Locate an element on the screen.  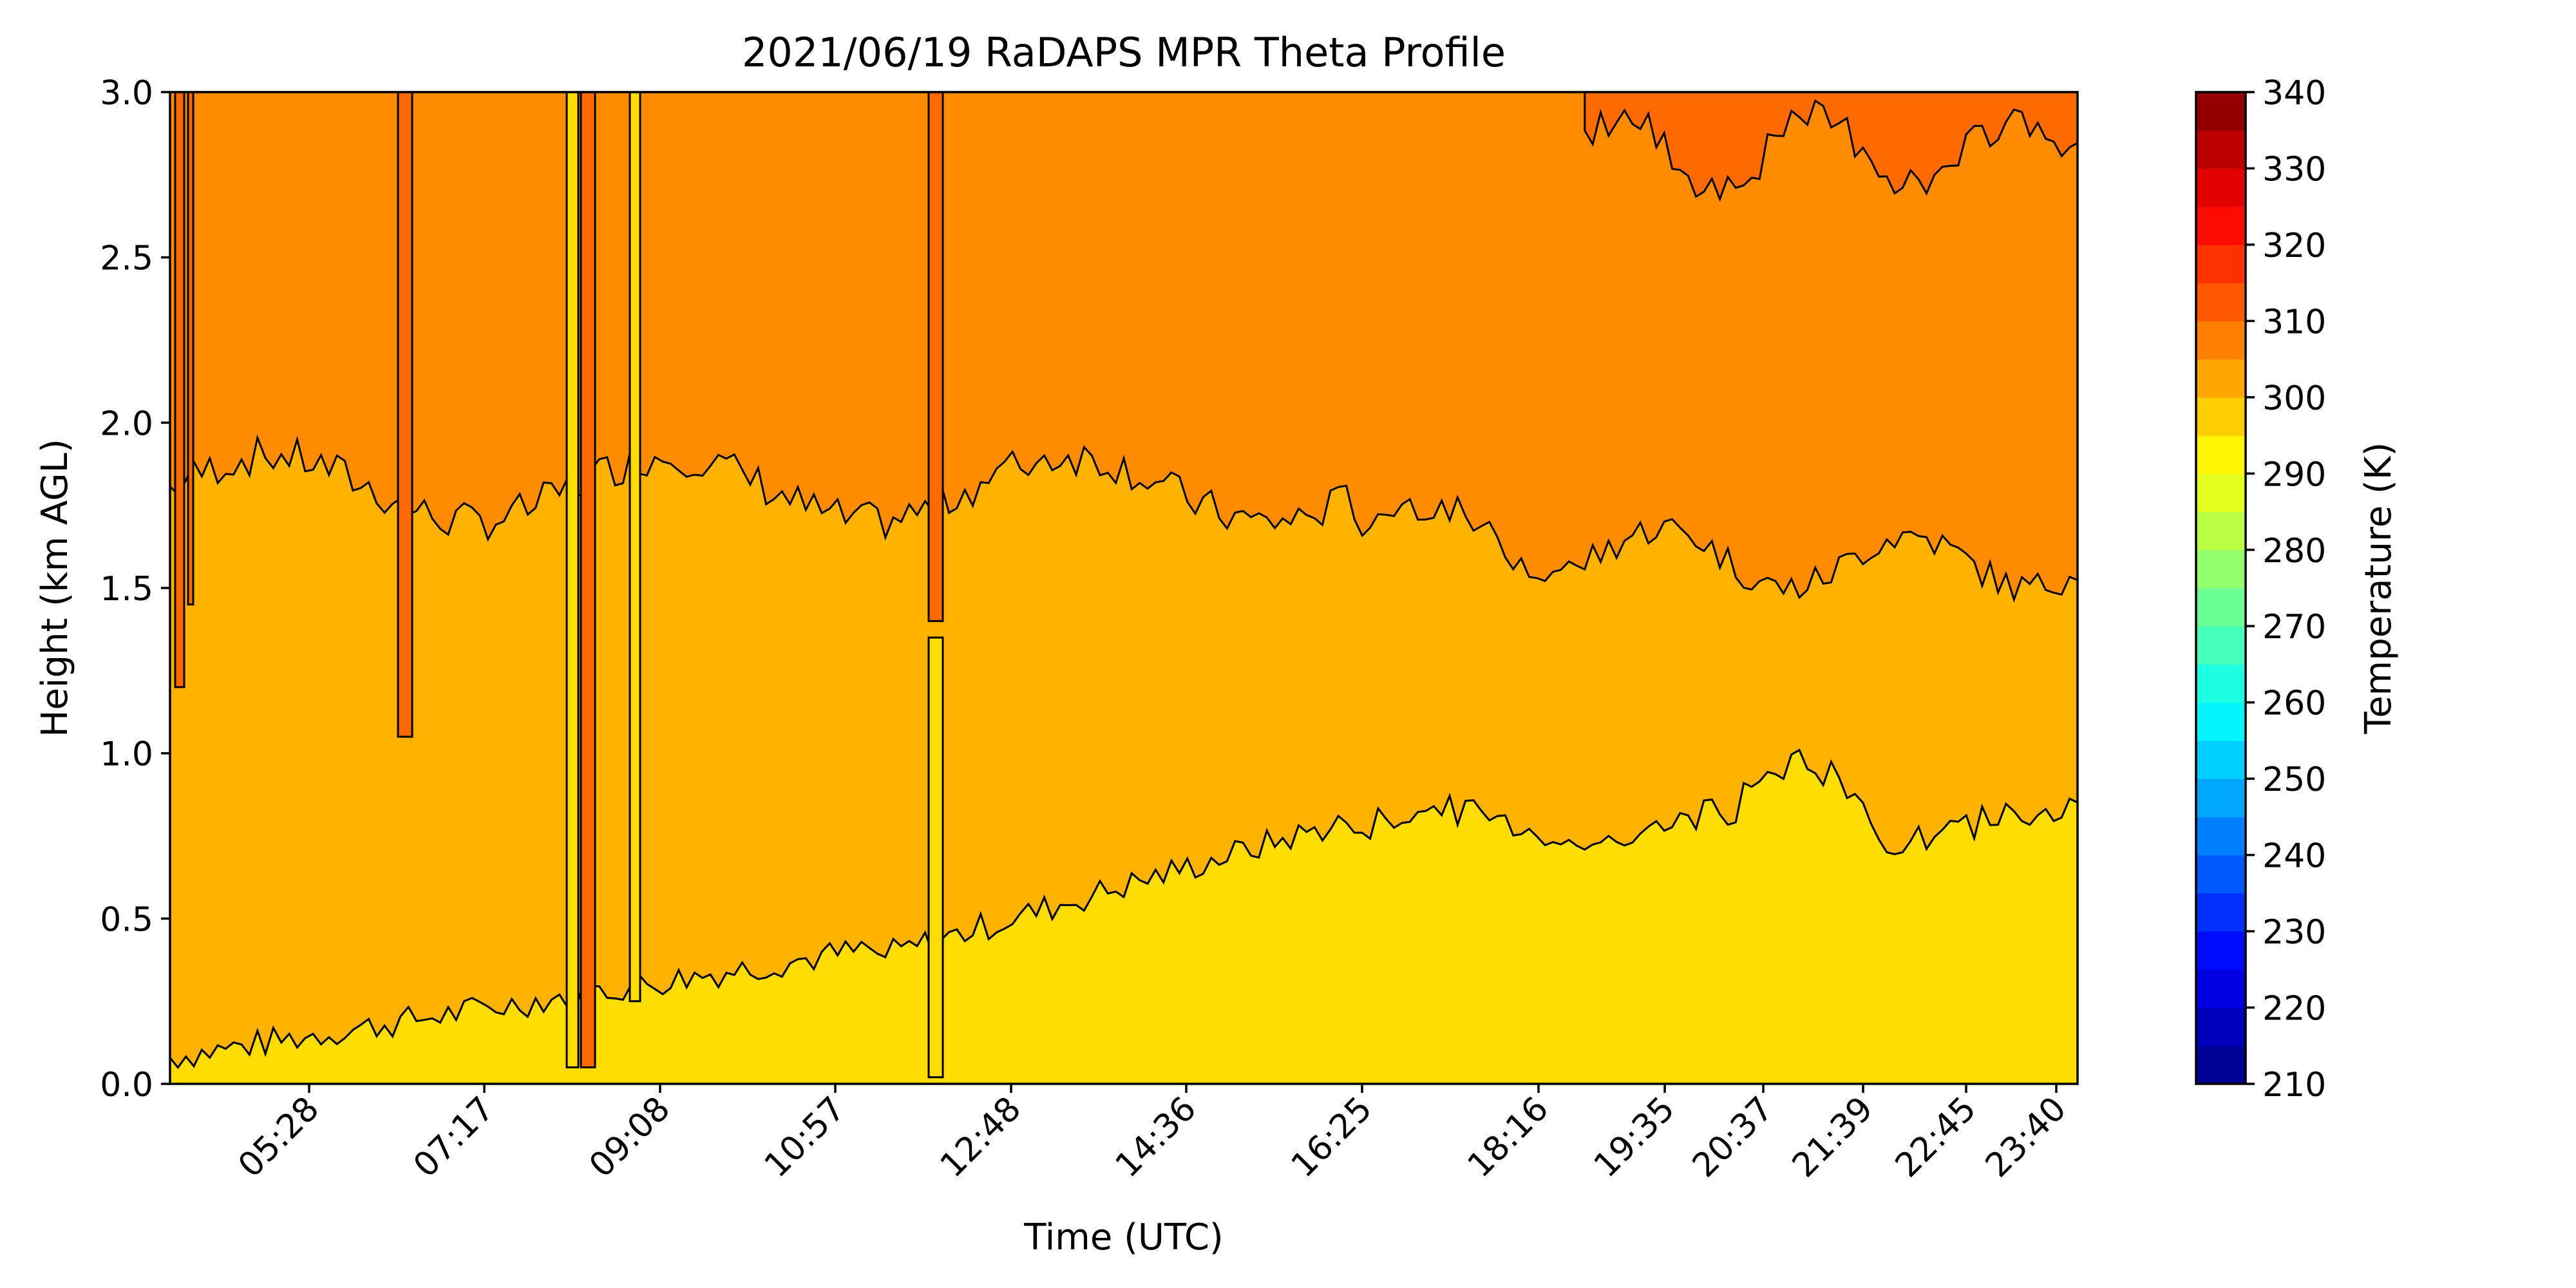
y-tick-label: 3.0 is located at coordinates (127, 93).